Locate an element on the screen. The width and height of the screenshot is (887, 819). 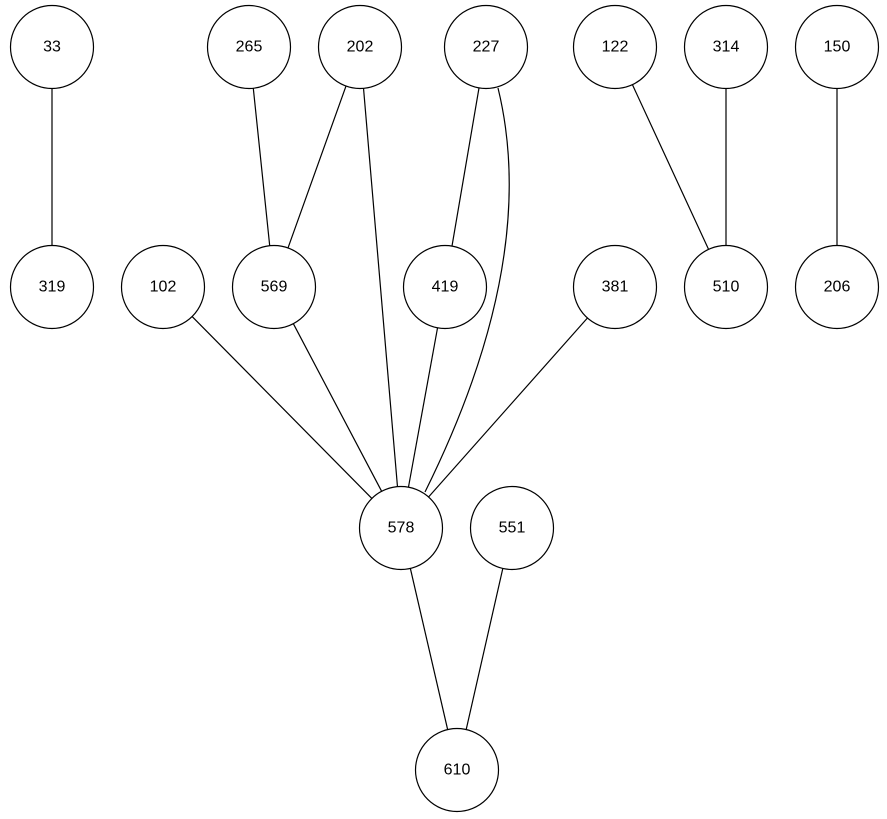
node-33: 33 is located at coordinates (52, 47).